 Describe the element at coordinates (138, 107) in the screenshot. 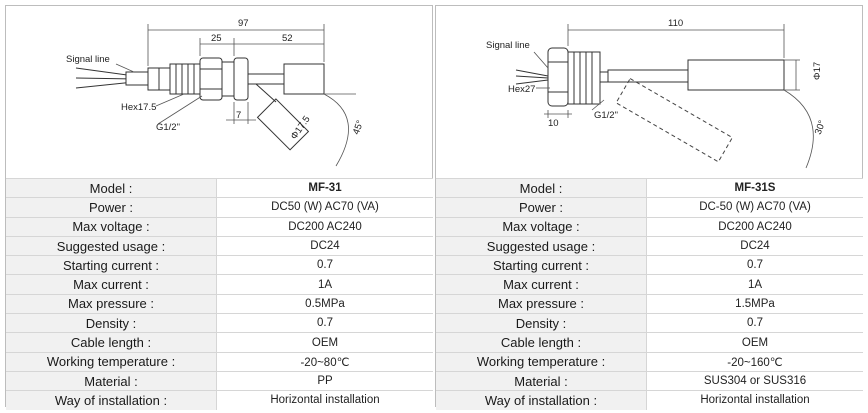

I see `dim-hex: Hex17.5` at that location.